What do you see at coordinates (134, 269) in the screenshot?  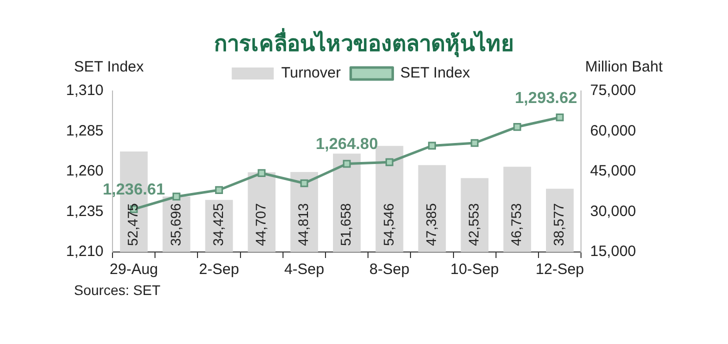 I see `x-tick-label: 29-Aug` at bounding box center [134, 269].